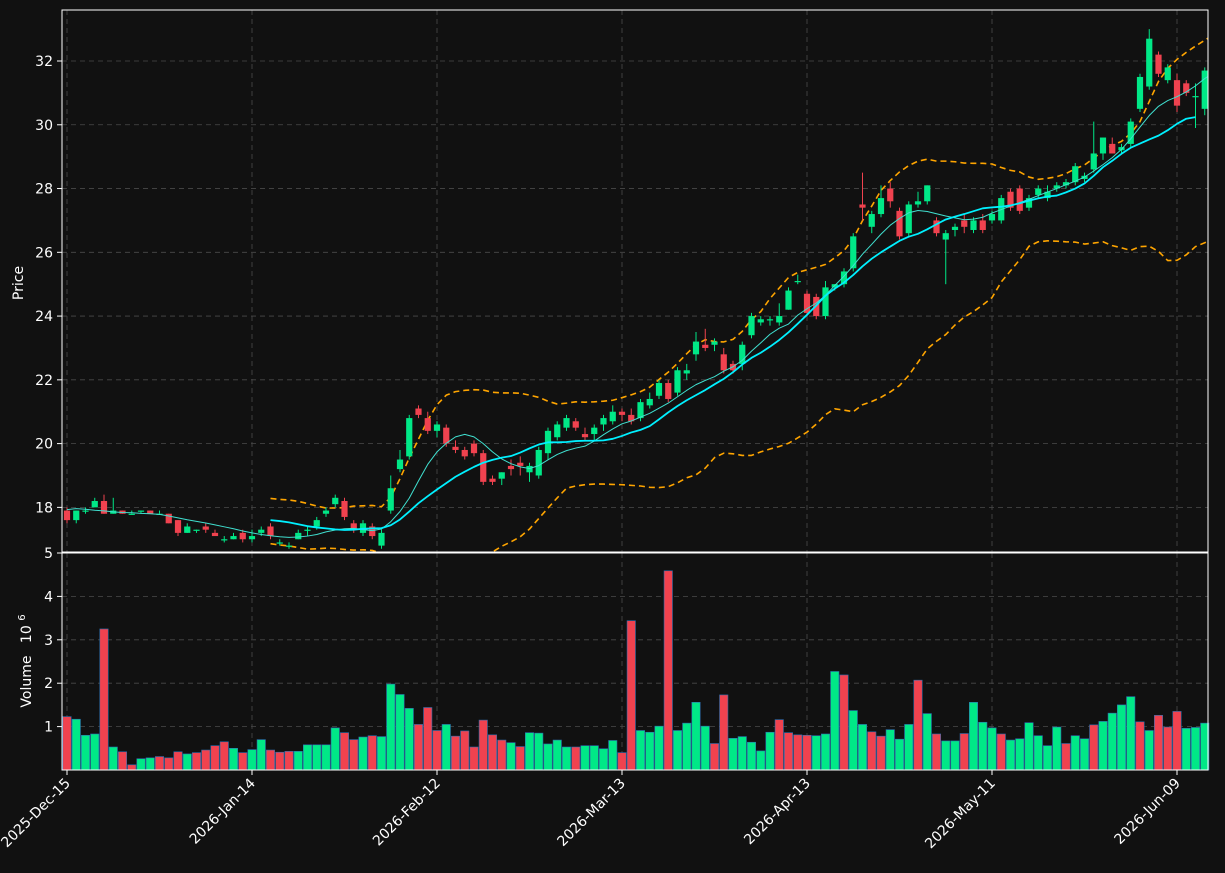  I want to click on price-y-tick-label: 20, so click(44, 445).